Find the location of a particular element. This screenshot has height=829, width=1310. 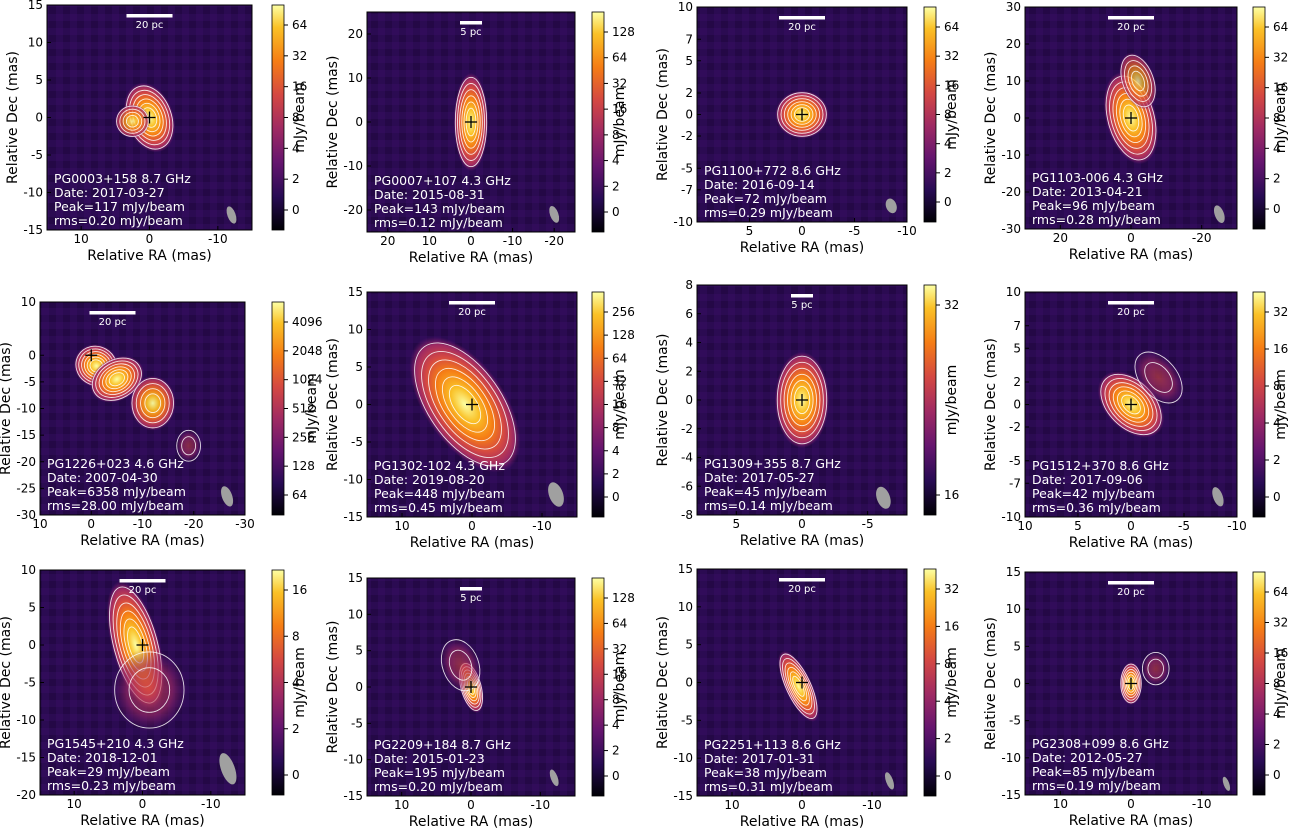

source-label: PG1512+370 8.6 GHz is located at coordinates (1100, 465).